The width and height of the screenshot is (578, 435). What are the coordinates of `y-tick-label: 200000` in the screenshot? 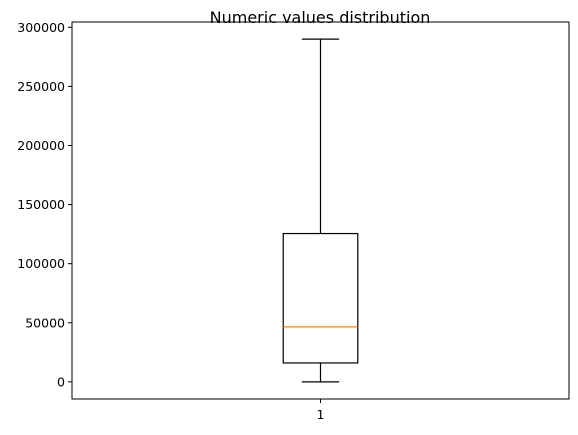 It's located at (41, 145).